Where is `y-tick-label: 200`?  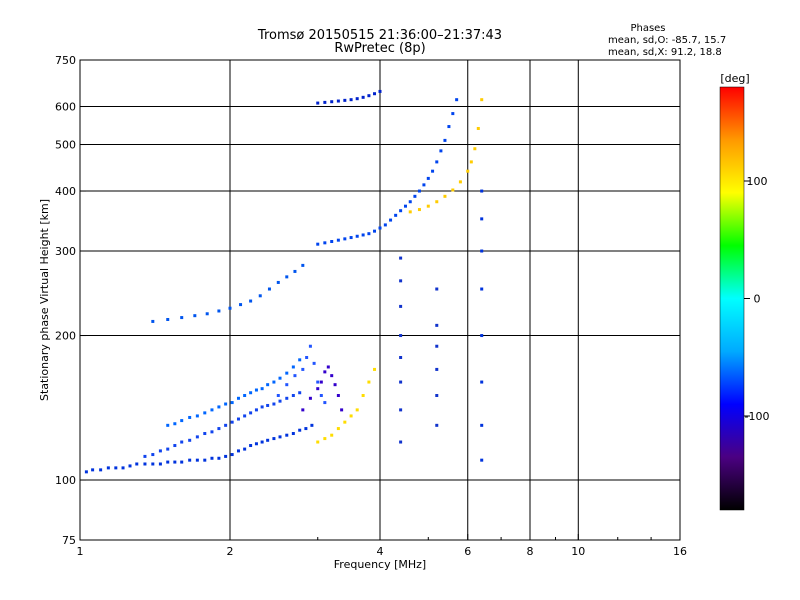
y-tick-label: 200 is located at coordinates (65, 336).